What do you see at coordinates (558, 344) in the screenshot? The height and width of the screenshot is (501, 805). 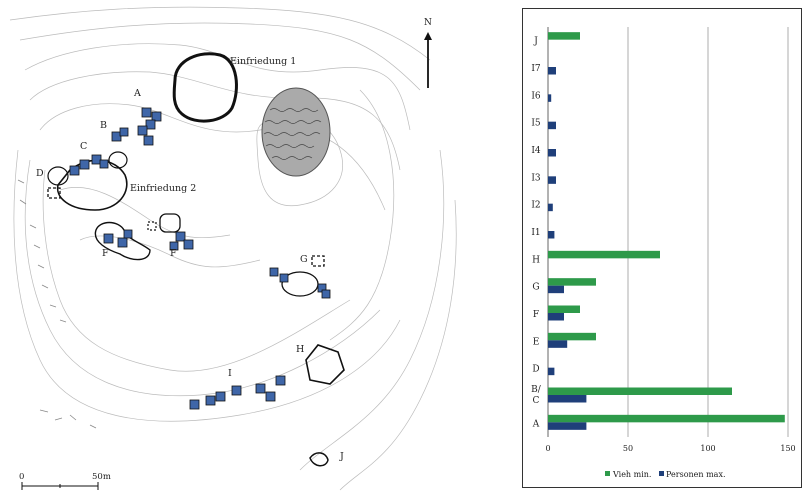 I see `bar-personen-E` at bounding box center [558, 344].